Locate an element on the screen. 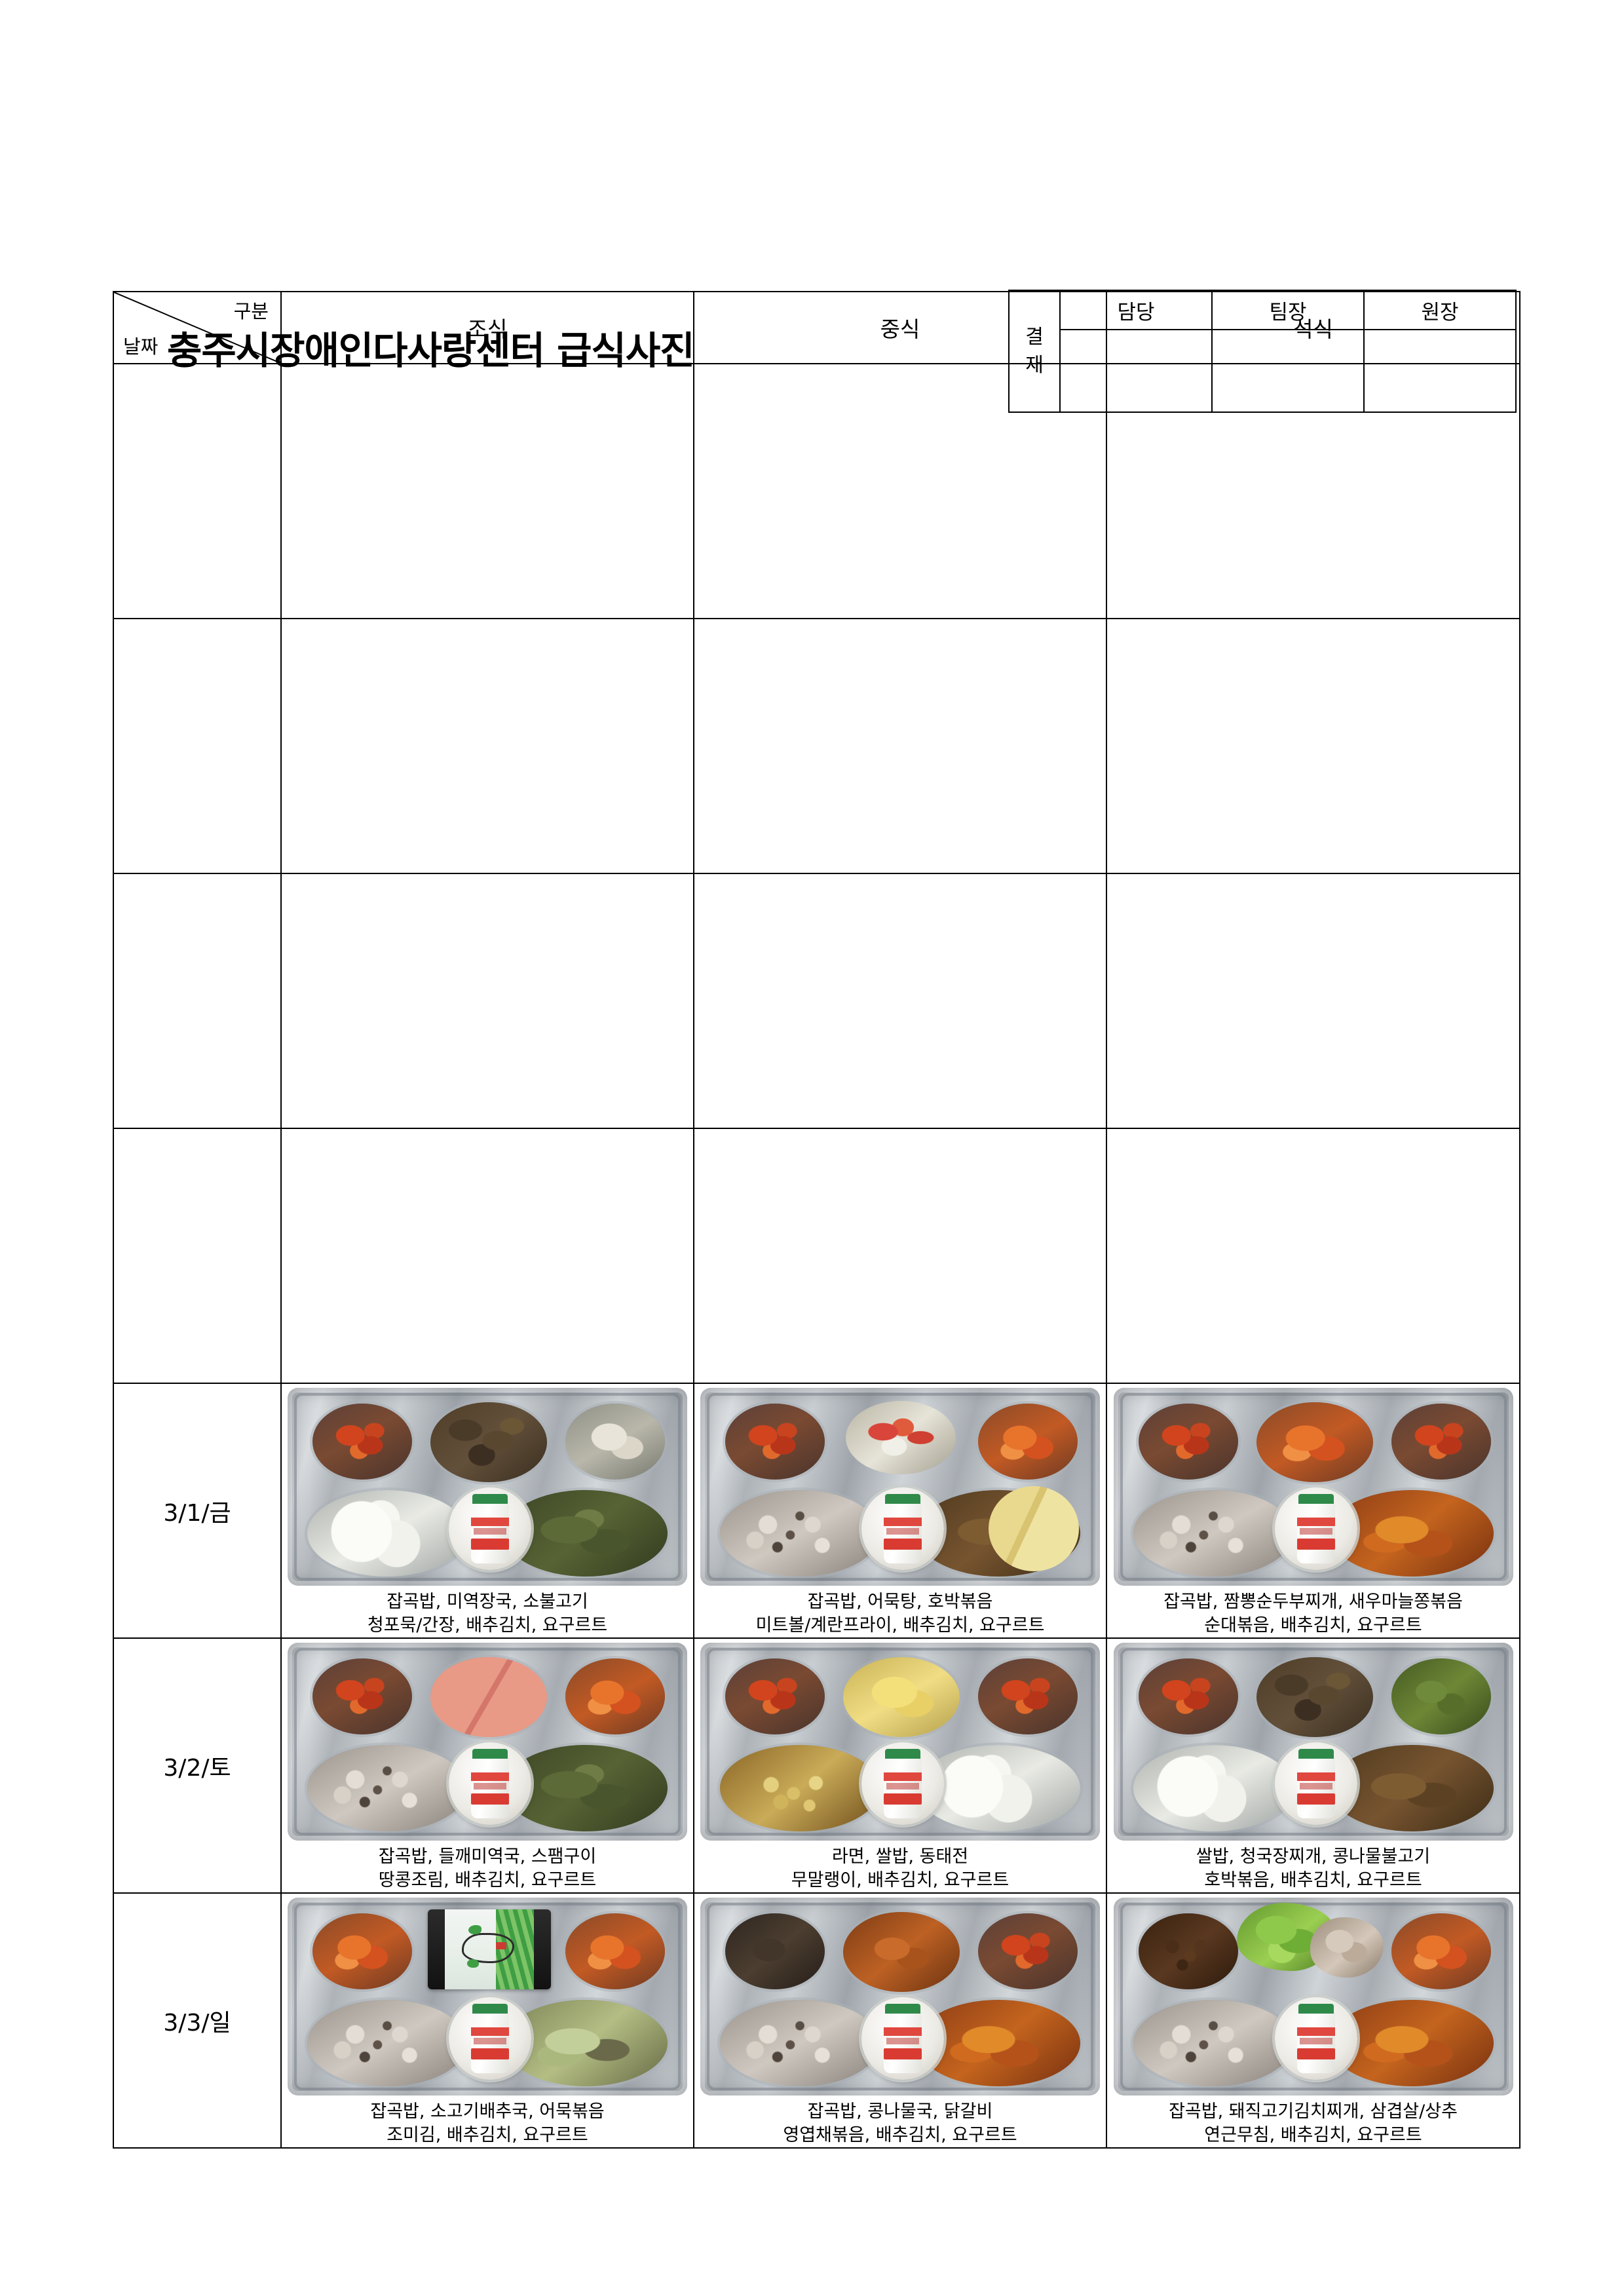 The height and width of the screenshot is (2296, 1624). caption-cell-dinner: 쌀밥, 청국장찌개, 콩나물불고기 호박볶음, 배추김치, 요구르트 is located at coordinates (1313, 1869).